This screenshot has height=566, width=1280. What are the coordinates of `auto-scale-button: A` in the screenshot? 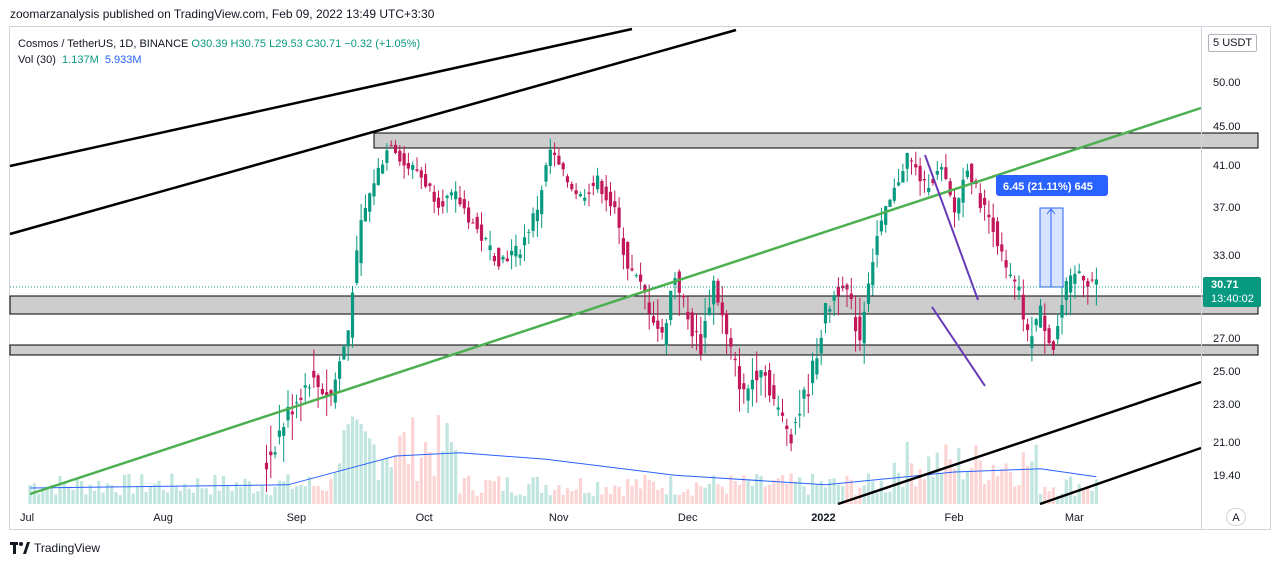 It's located at (1236, 517).